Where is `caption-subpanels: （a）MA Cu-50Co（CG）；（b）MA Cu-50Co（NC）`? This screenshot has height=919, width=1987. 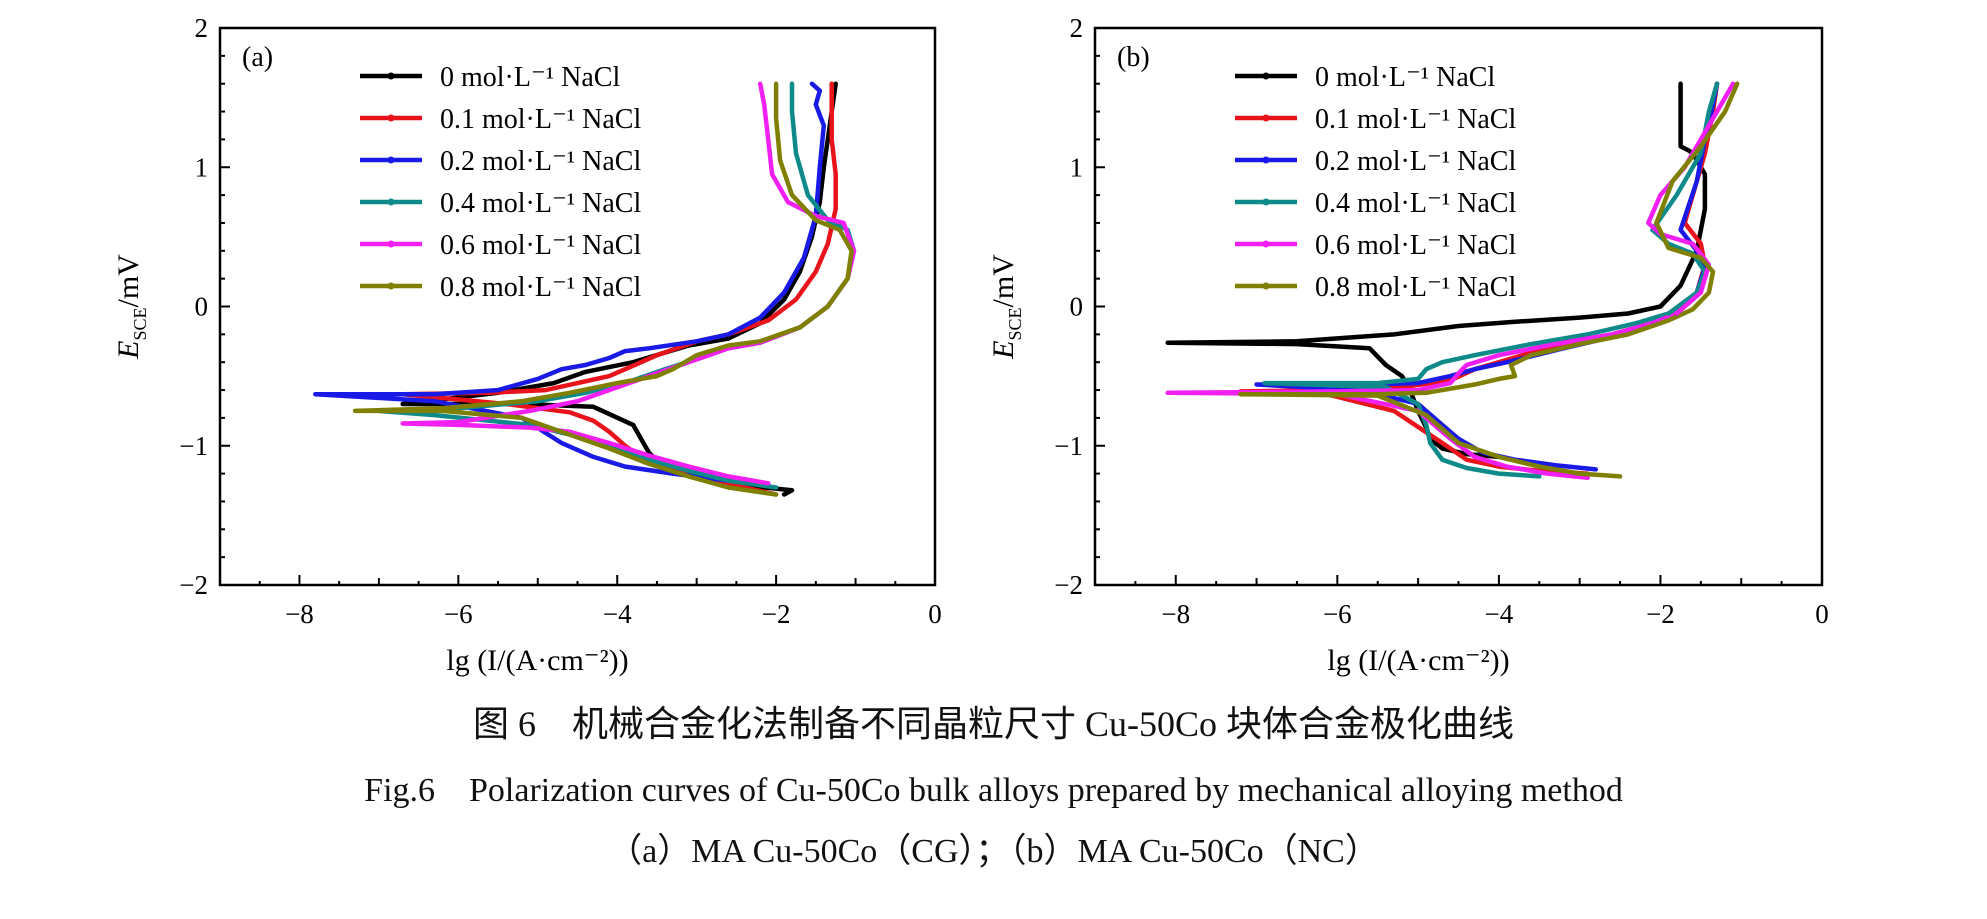
caption-subpanels: （a）MA Cu-50Co（CG）；（b）MA Cu-50Co（NC） is located at coordinates (993, 851).